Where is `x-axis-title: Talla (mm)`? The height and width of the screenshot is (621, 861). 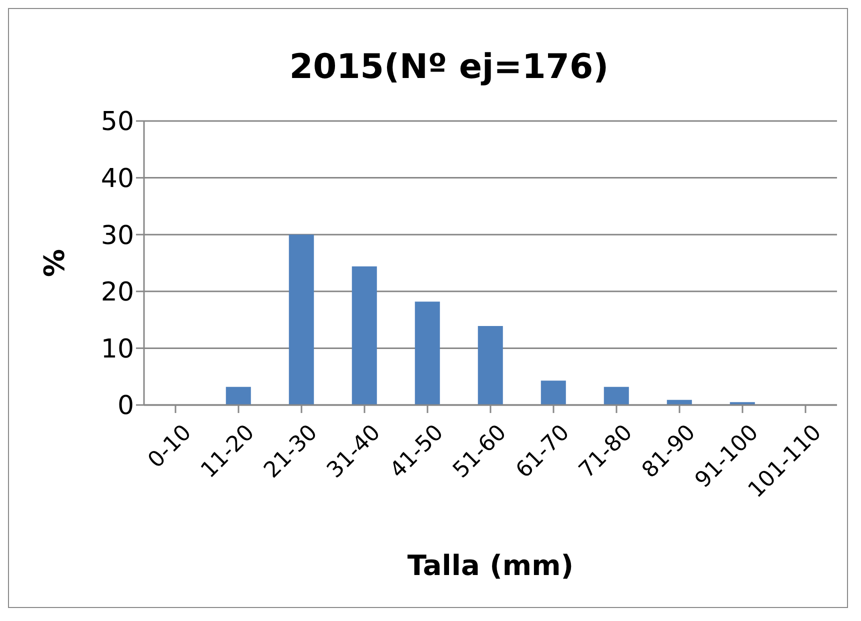
x-axis-title: Talla (mm) is located at coordinates (490, 565).